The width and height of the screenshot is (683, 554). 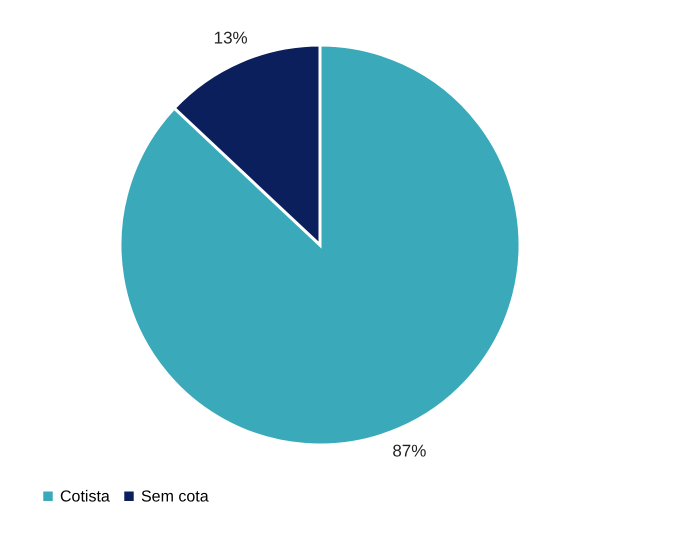 What do you see at coordinates (175, 497) in the screenshot?
I see `legend-label: Sem cota` at bounding box center [175, 497].